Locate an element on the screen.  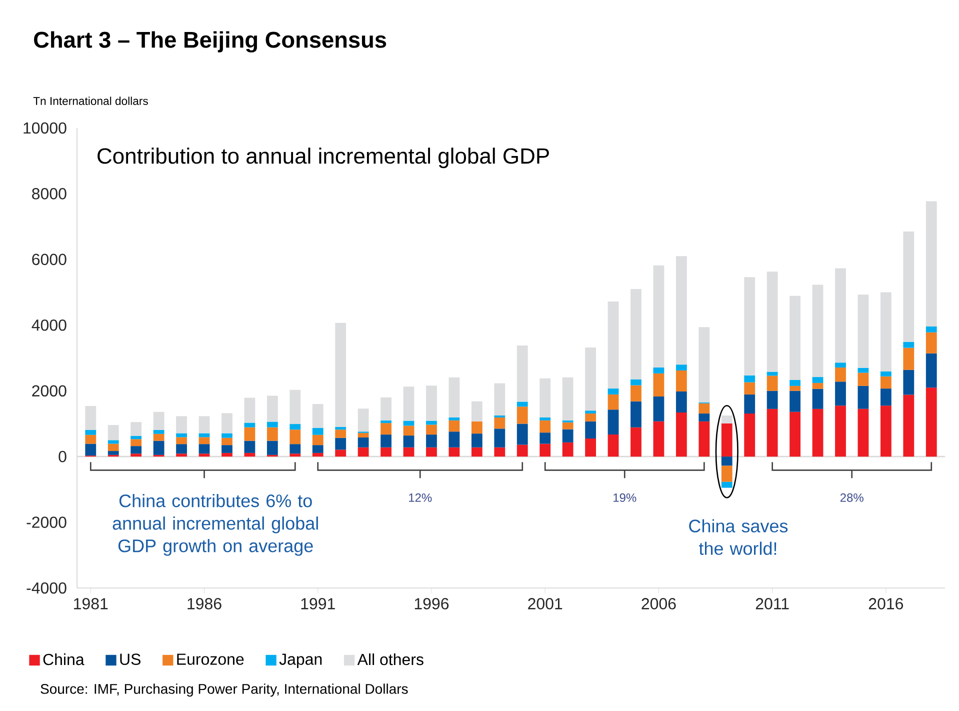
text: Contribution to annual incremental global GDP is located at coordinates (323, 158).